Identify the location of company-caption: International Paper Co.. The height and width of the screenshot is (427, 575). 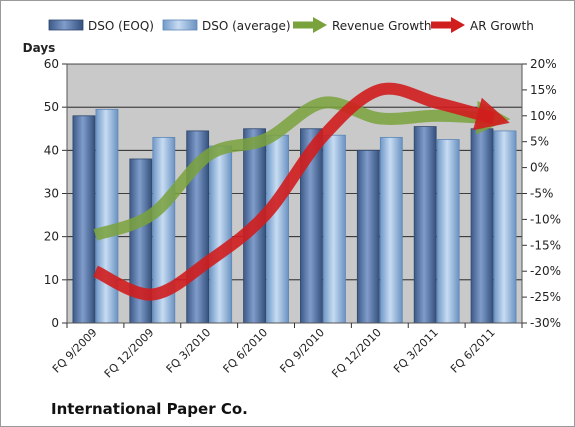
(149, 409).